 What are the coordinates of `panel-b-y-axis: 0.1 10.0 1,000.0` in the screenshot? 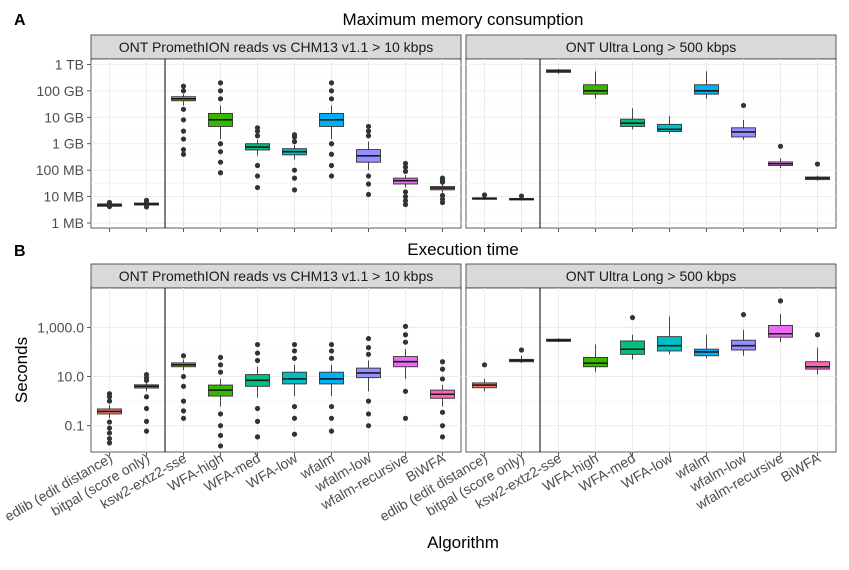 It's located at (64, 376).